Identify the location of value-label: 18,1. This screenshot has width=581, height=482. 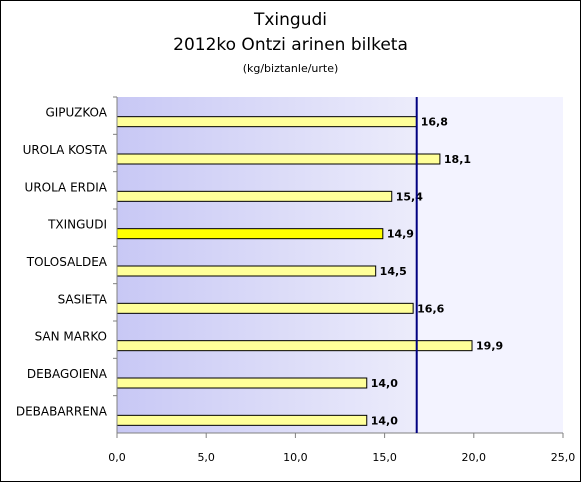
(457, 159).